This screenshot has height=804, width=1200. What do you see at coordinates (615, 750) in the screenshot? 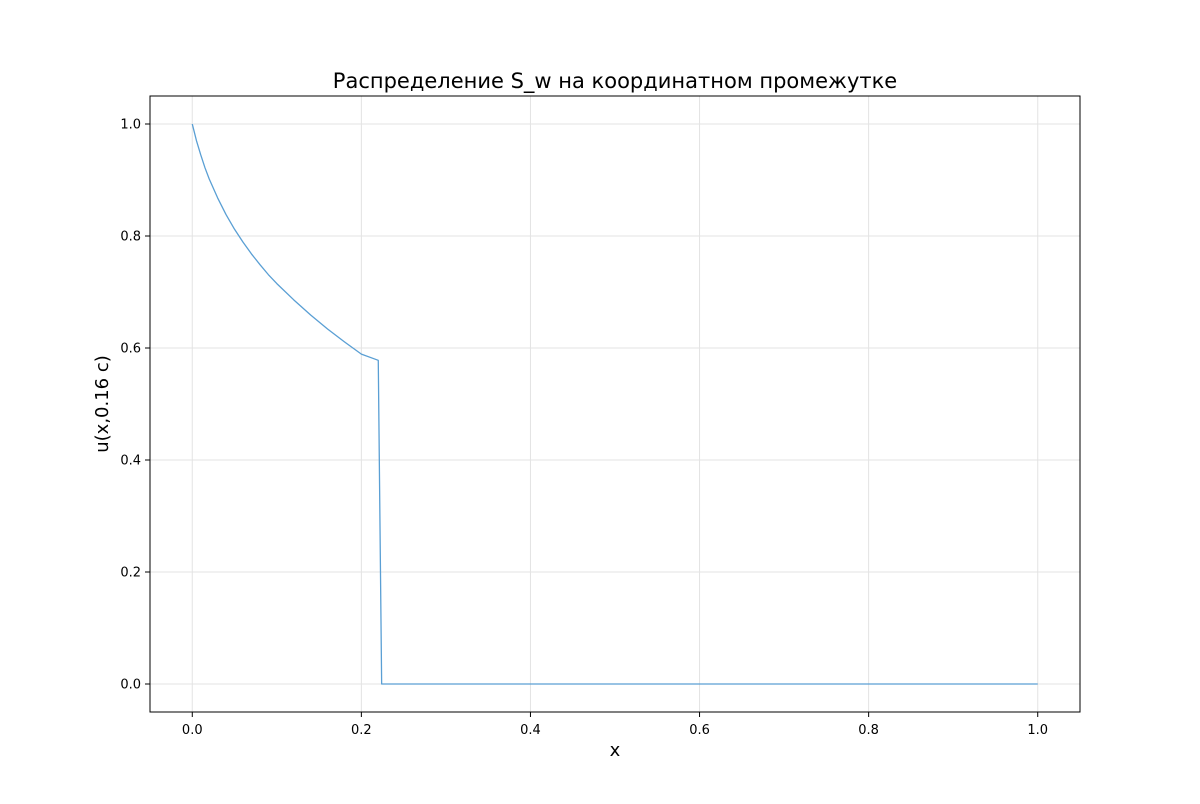
I see `x-axis-title: x` at bounding box center [615, 750].